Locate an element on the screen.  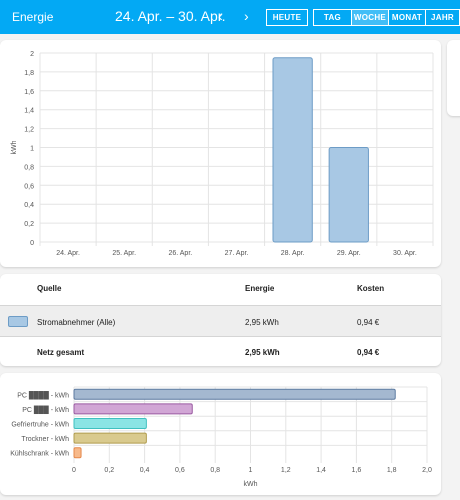
x-tick-label: 0,8 is located at coordinates (215, 470).